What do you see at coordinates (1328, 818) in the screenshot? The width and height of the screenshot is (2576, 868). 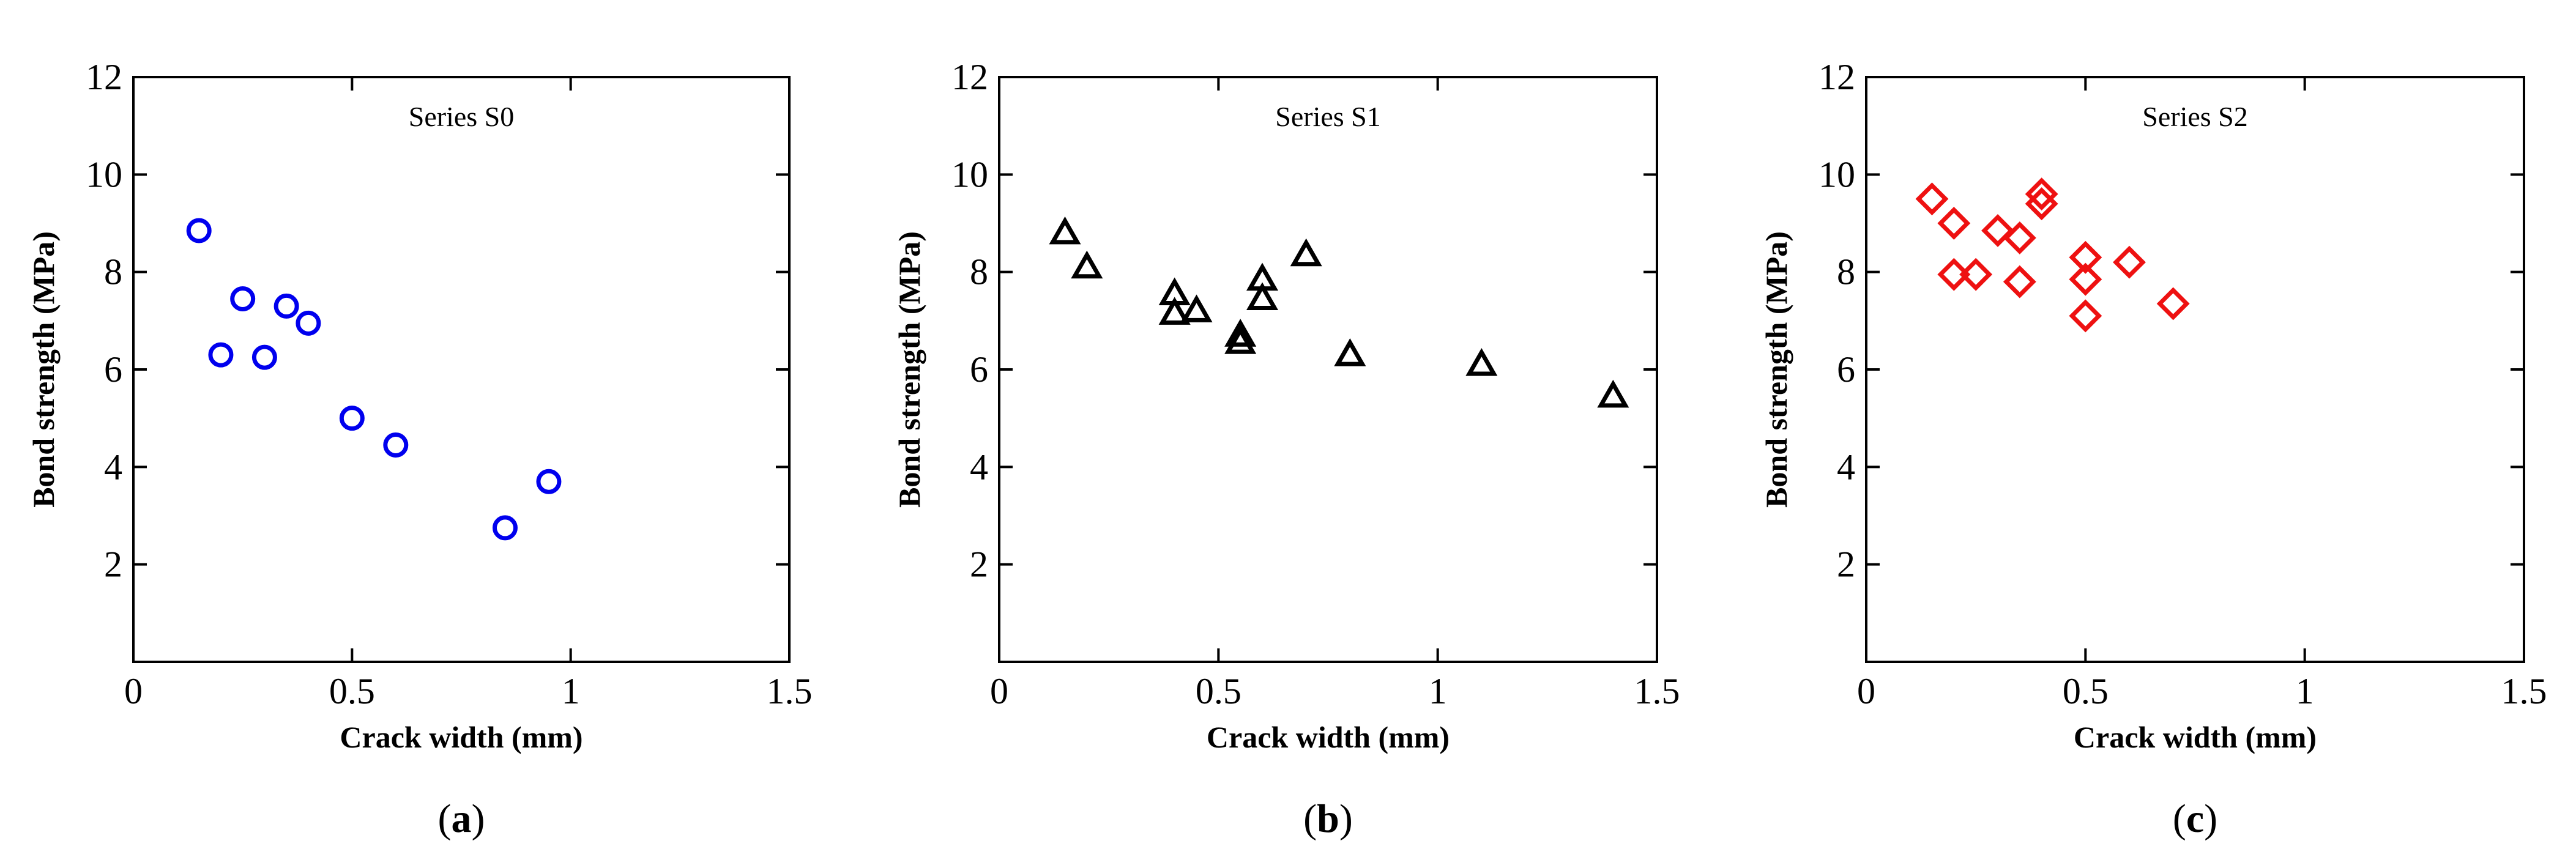 I see `panel-caption: (b)` at bounding box center [1328, 818].